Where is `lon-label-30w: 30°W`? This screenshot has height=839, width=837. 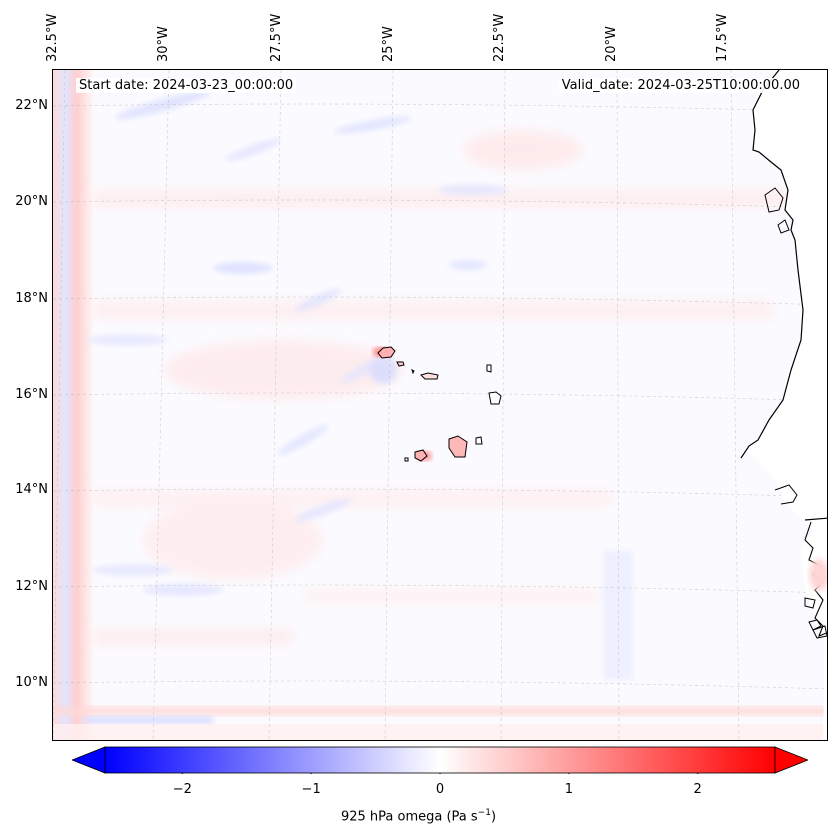
lon-label-30w: 30°W is located at coordinates (163, 44).